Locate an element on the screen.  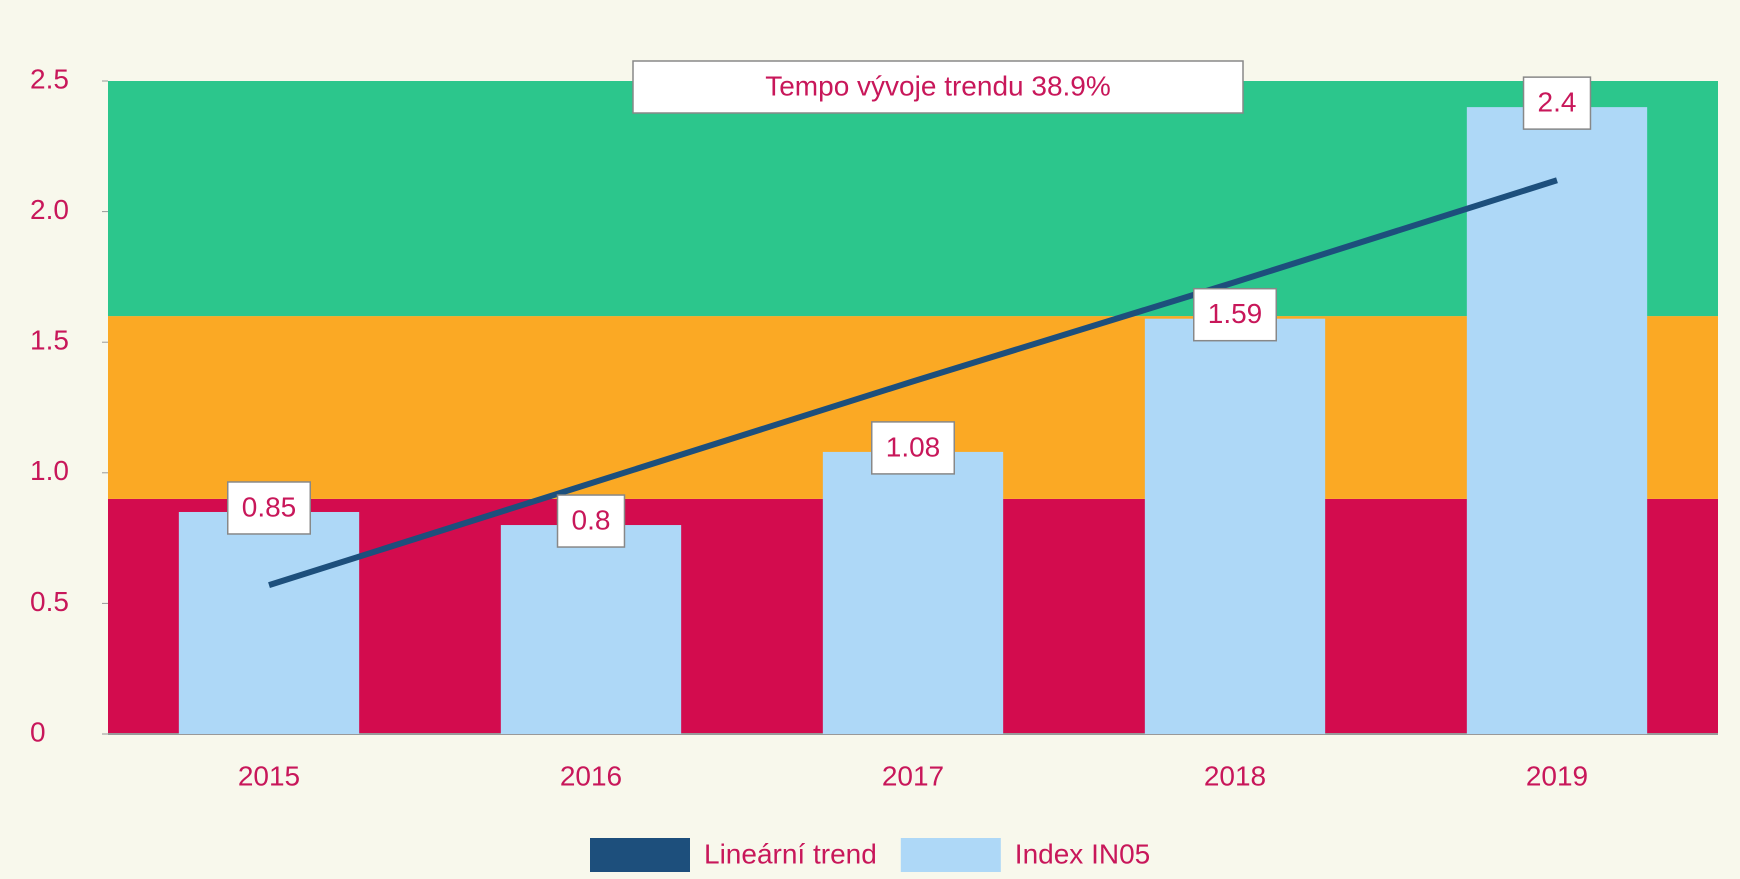
y-tick-label: 0.5 is located at coordinates (49, 601).